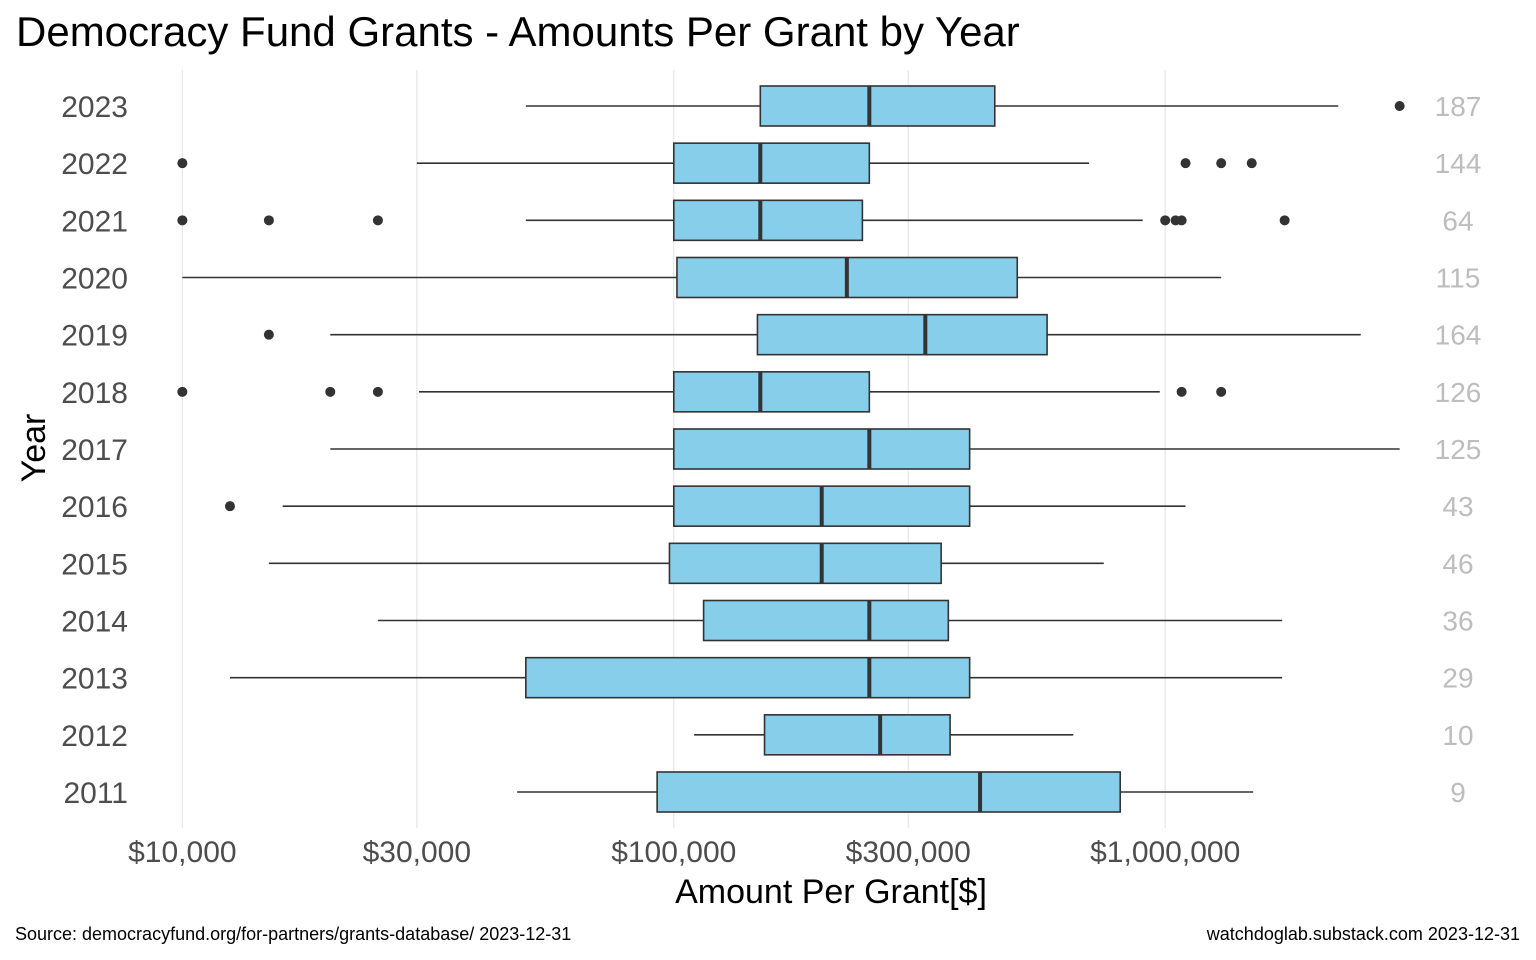  I want to click on count-label-2021: 64, so click(1457, 220).